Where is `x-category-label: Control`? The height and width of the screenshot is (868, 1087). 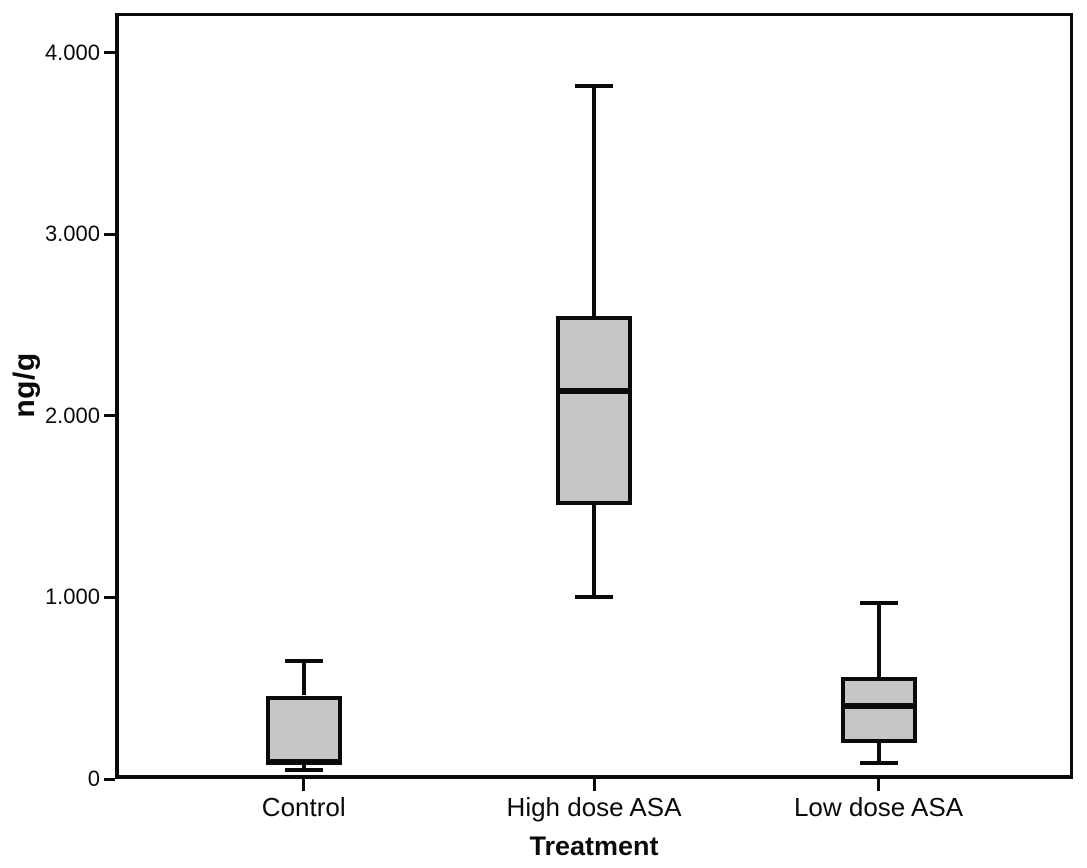 x-category-label: Control is located at coordinates (303, 807).